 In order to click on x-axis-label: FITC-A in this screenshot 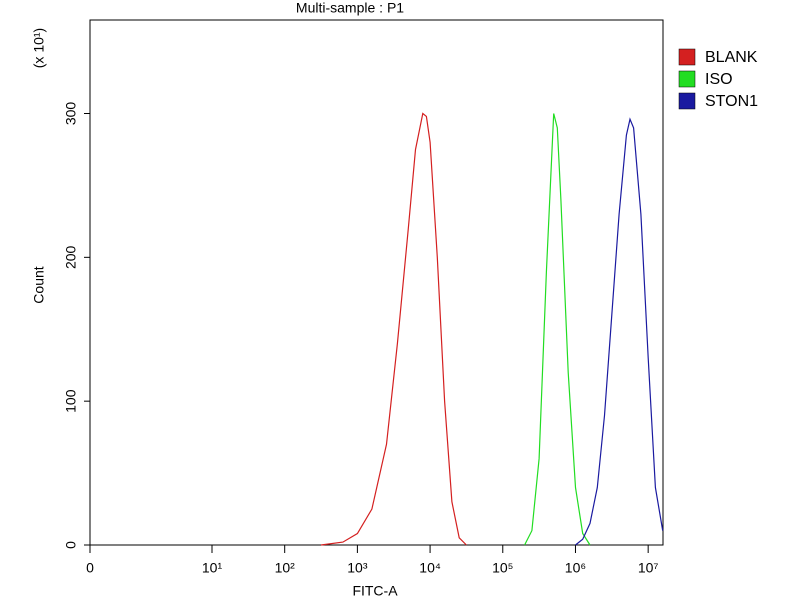, I will do `click(375, 591)`.